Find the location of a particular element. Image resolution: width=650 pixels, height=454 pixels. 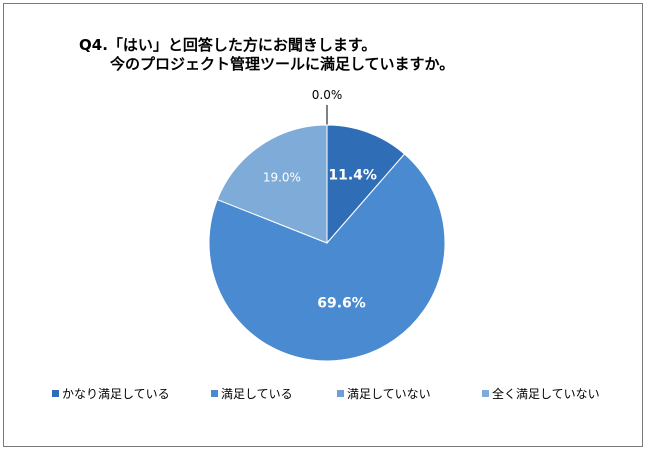

slice-data-label: 11.4% is located at coordinates (352, 175).